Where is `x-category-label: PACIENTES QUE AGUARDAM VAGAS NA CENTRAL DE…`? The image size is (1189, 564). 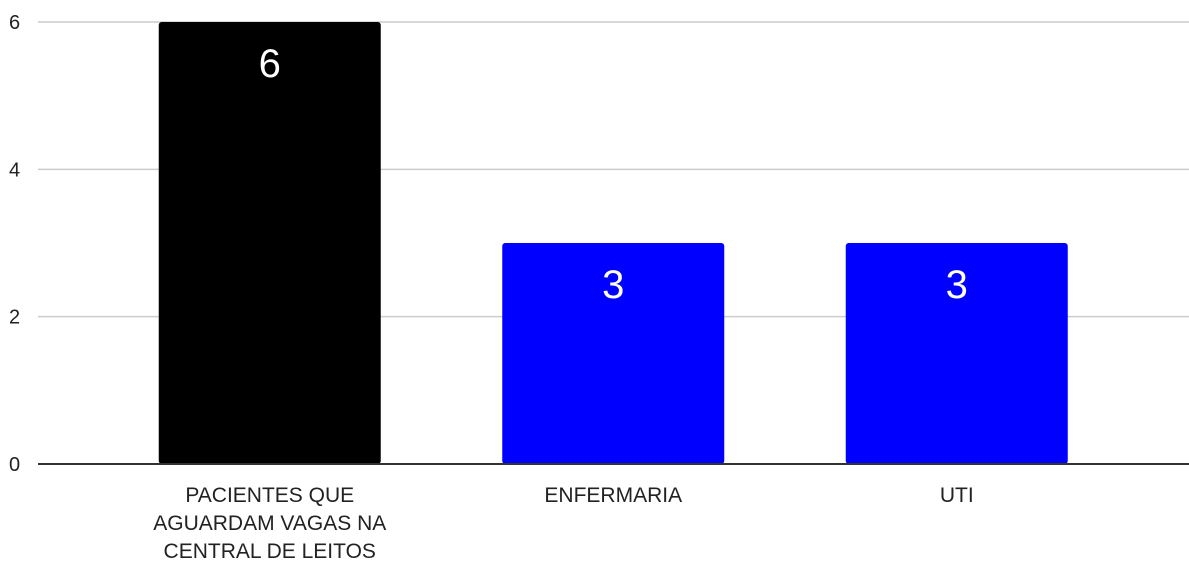 x-category-label: PACIENTES QUE AGUARDAM VAGAS NA CENTRAL DE… is located at coordinates (269, 523).